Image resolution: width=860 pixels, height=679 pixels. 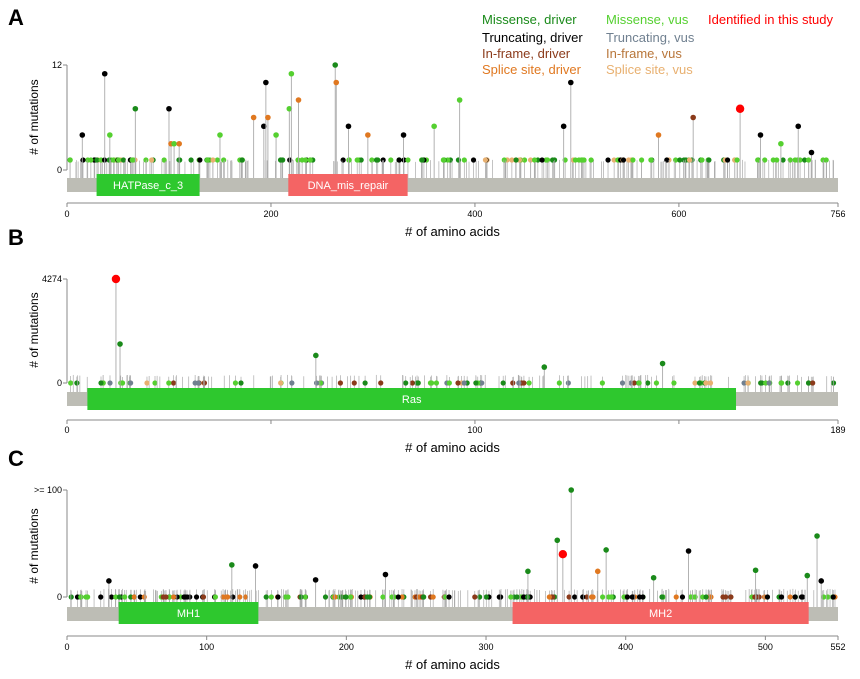 I want to click on domain-label: HATPase_c_3, so click(x=148, y=186).